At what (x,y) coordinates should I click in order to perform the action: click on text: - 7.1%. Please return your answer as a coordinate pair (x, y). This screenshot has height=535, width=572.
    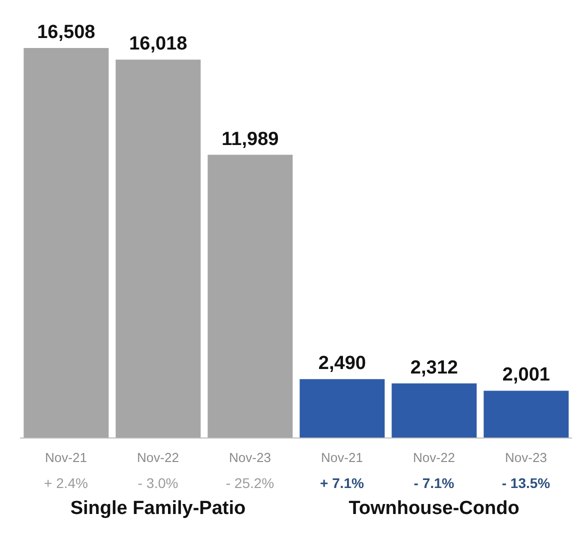
    Looking at the image, I should click on (434, 483).